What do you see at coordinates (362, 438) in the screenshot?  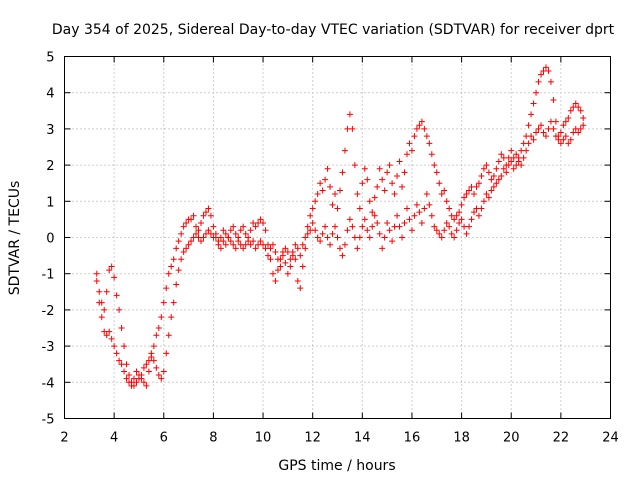 I see `x-tick-label: 14` at bounding box center [362, 438].